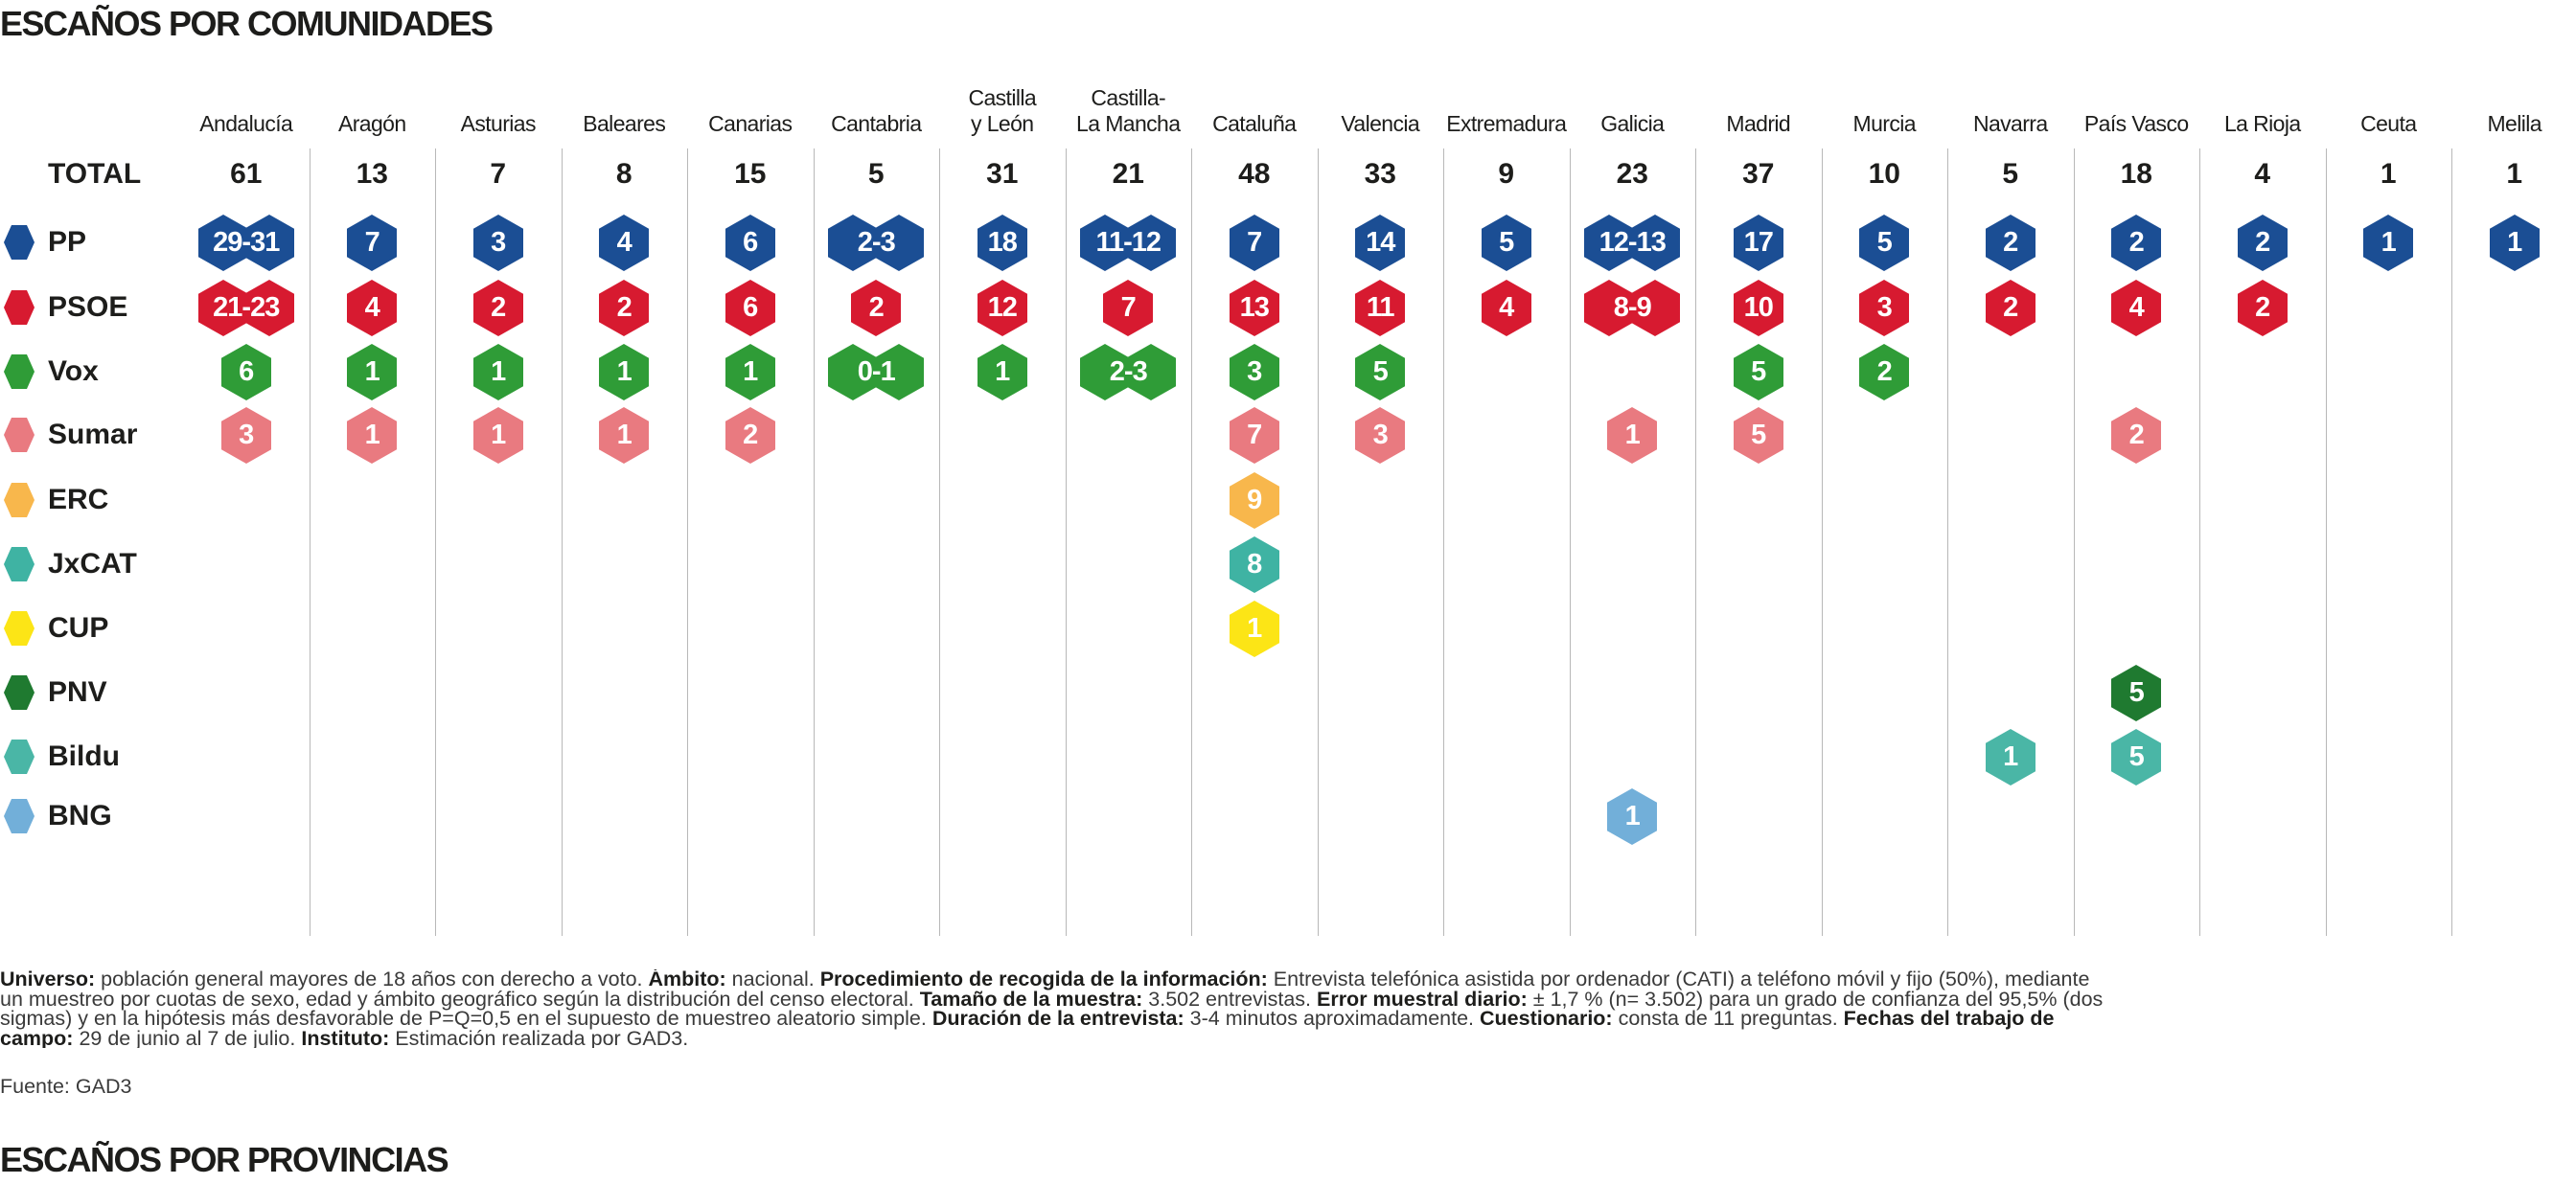 The height and width of the screenshot is (1184, 2576). I want to click on total-seats: 48, so click(1254, 174).